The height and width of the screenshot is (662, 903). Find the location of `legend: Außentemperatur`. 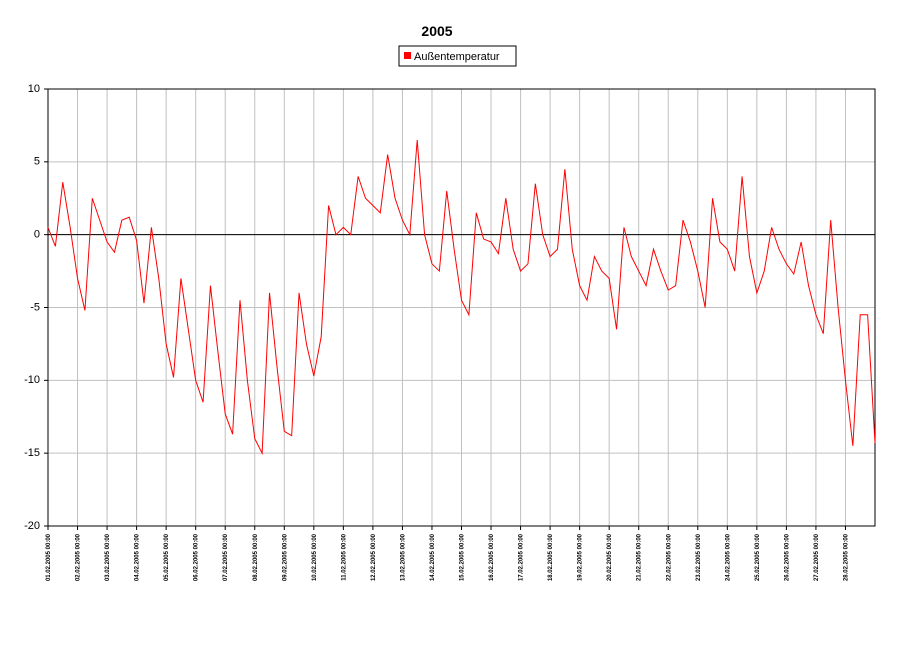

legend: Außentemperatur is located at coordinates (452, 57).